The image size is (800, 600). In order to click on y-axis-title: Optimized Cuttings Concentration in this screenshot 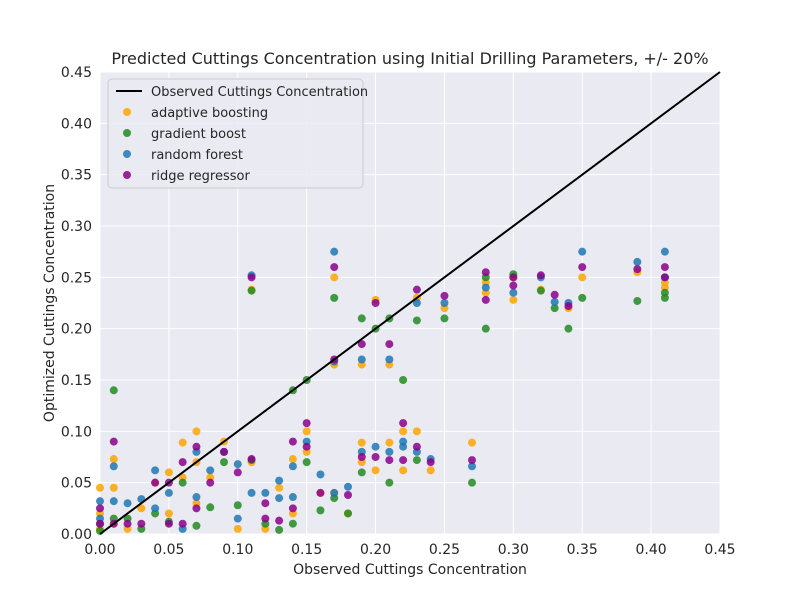, I will do `click(50, 303)`.